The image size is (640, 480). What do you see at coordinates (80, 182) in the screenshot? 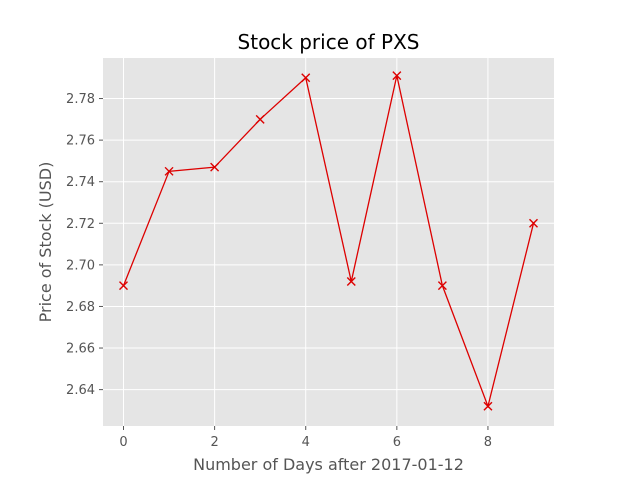
I see `y-tick-label: 2.74` at bounding box center [80, 182].